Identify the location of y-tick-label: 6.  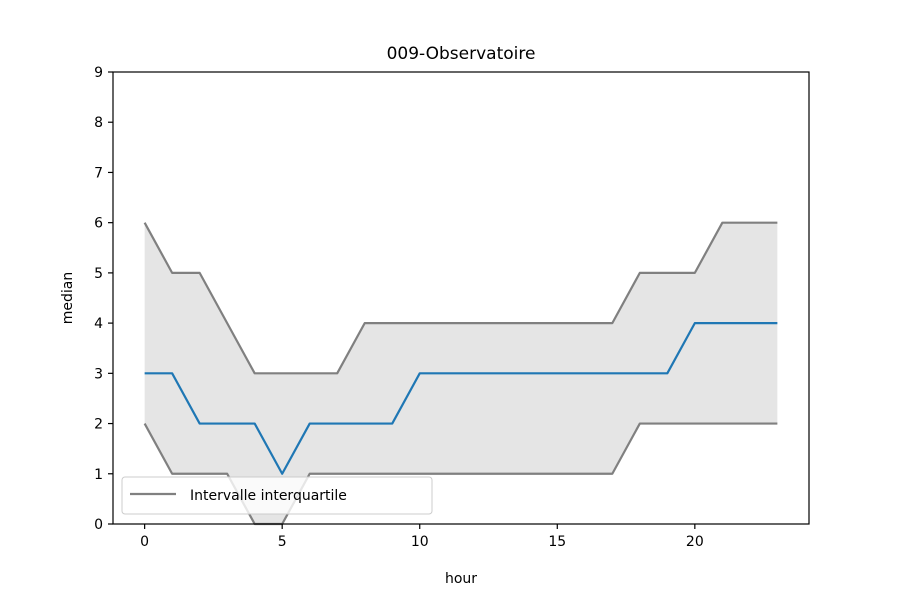
(98, 224).